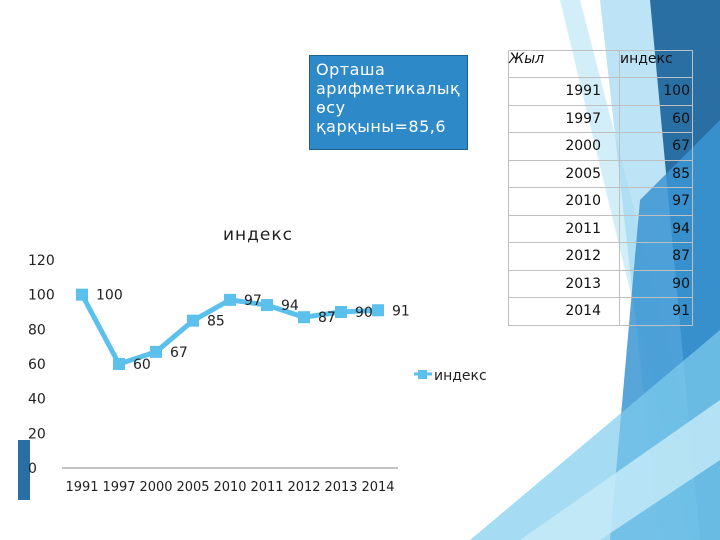 The height and width of the screenshot is (540, 720). What do you see at coordinates (656, 173) in the screenshot?
I see `table-cell-index: 85` at bounding box center [656, 173].